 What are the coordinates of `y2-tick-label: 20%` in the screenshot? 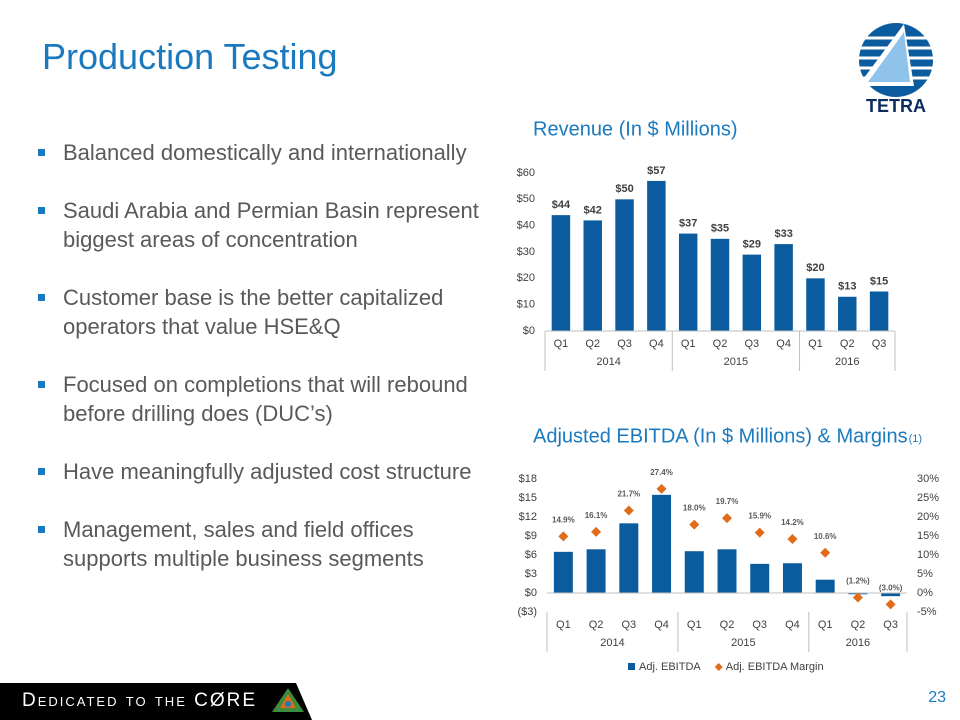 It's located at (928, 517).